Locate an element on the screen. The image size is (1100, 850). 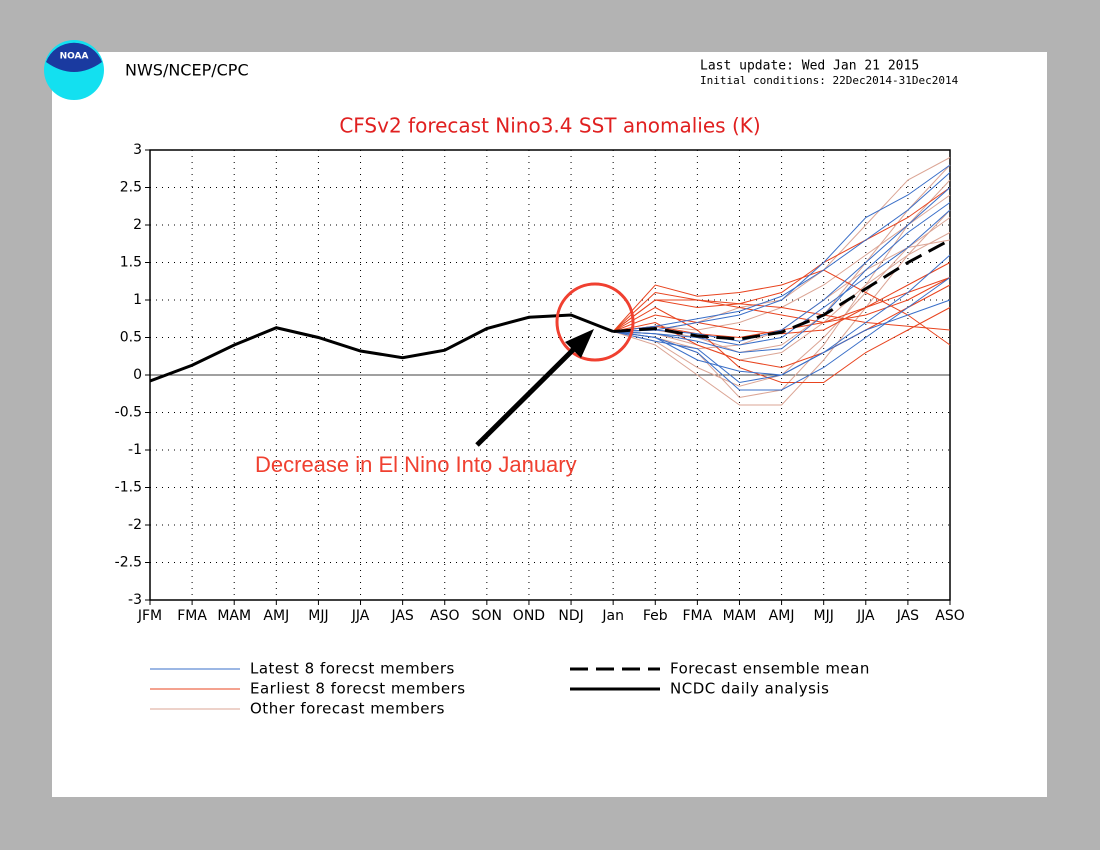
analysis-line is located at coordinates (381, 348).